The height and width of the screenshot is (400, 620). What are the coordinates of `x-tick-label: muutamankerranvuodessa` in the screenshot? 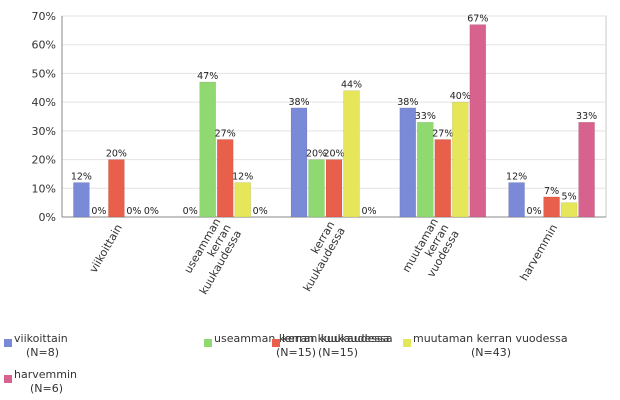 It's located at (431, 251).